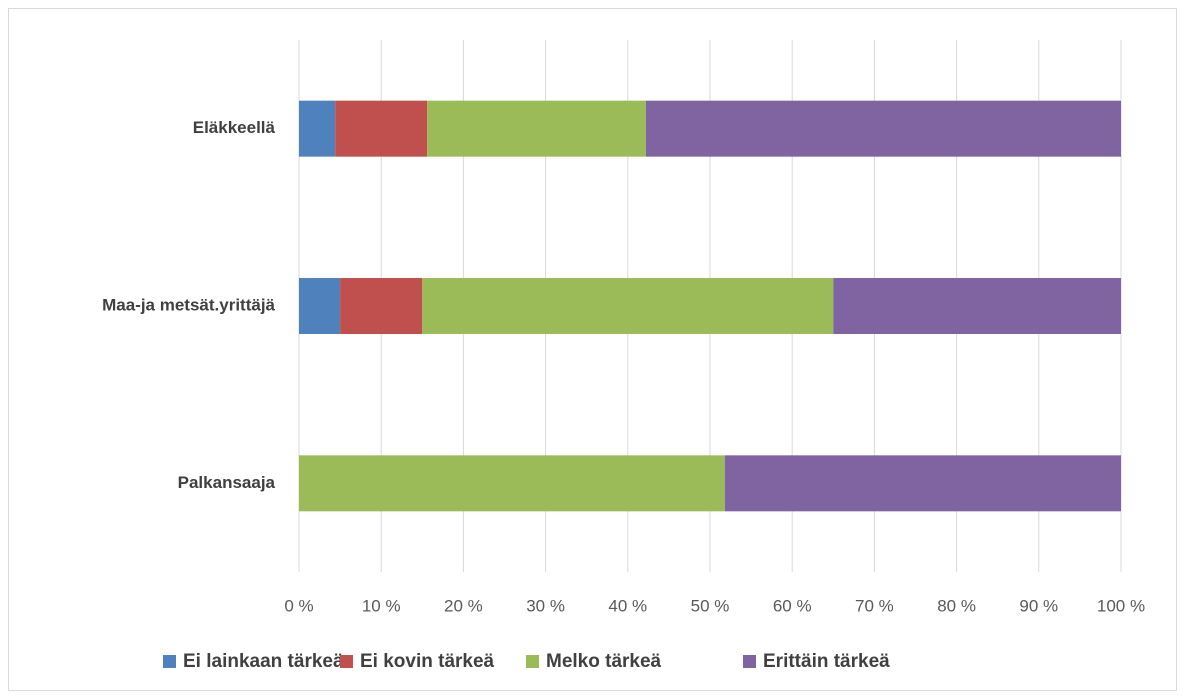 The height and width of the screenshot is (699, 1186). Describe the element at coordinates (1038, 605) in the screenshot. I see `x-tick-label: 90 %` at that location.